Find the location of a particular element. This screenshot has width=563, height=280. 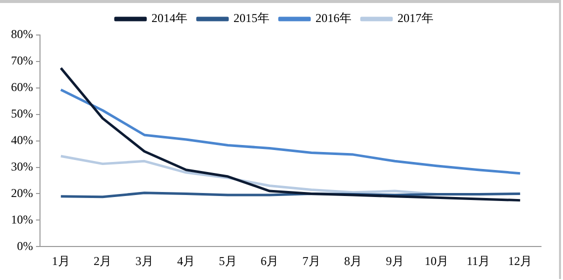

x-tick-label: 7月 is located at coordinates (311, 261).